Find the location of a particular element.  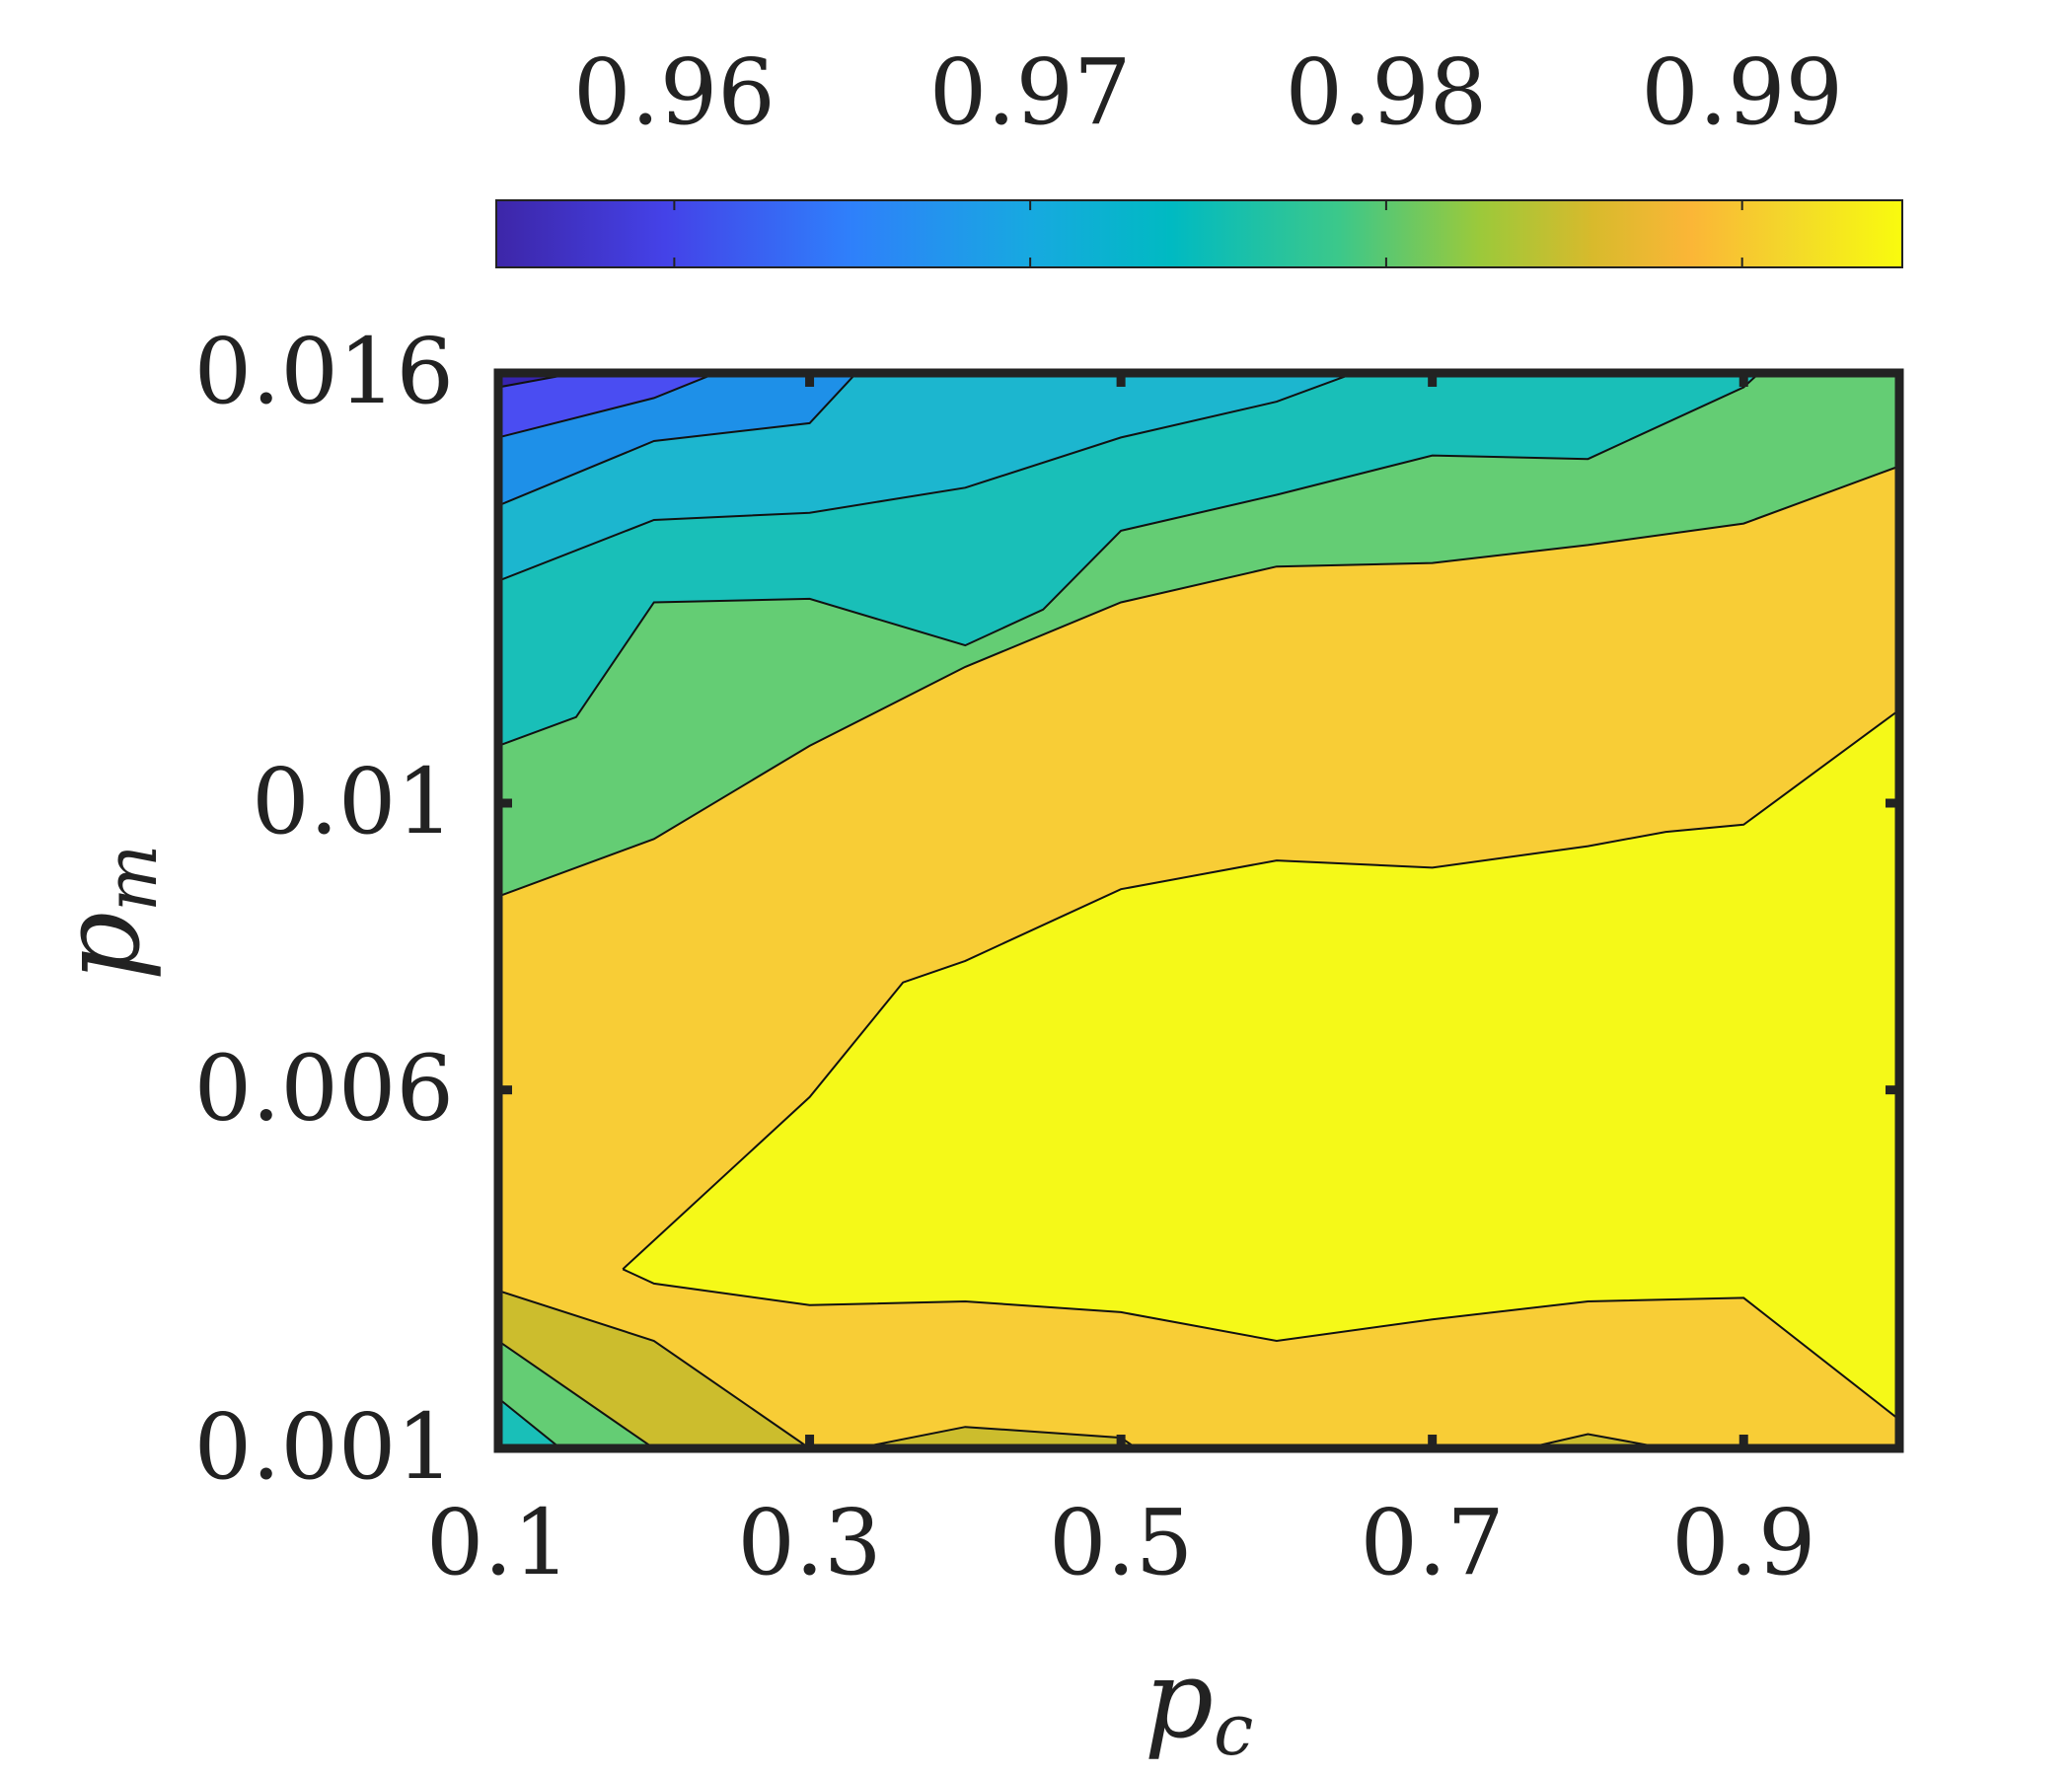

colorbar-tick-labels: 0.96 0.97 0.98 0.99 is located at coordinates (1208, 92).